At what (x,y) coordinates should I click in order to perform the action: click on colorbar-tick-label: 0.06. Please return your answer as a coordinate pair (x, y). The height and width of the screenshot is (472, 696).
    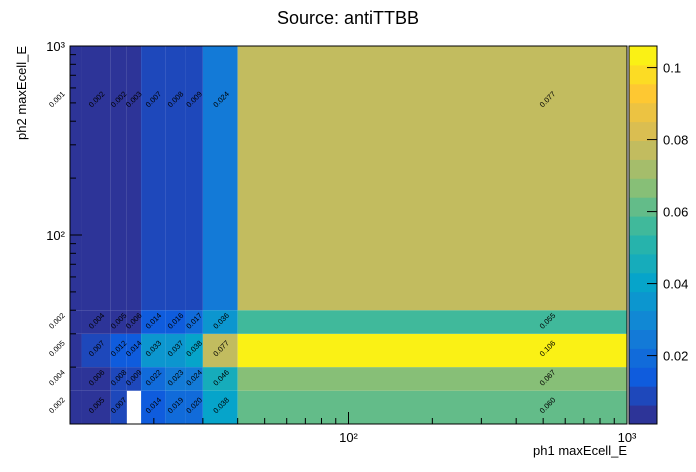
    Looking at the image, I should click on (675, 212).